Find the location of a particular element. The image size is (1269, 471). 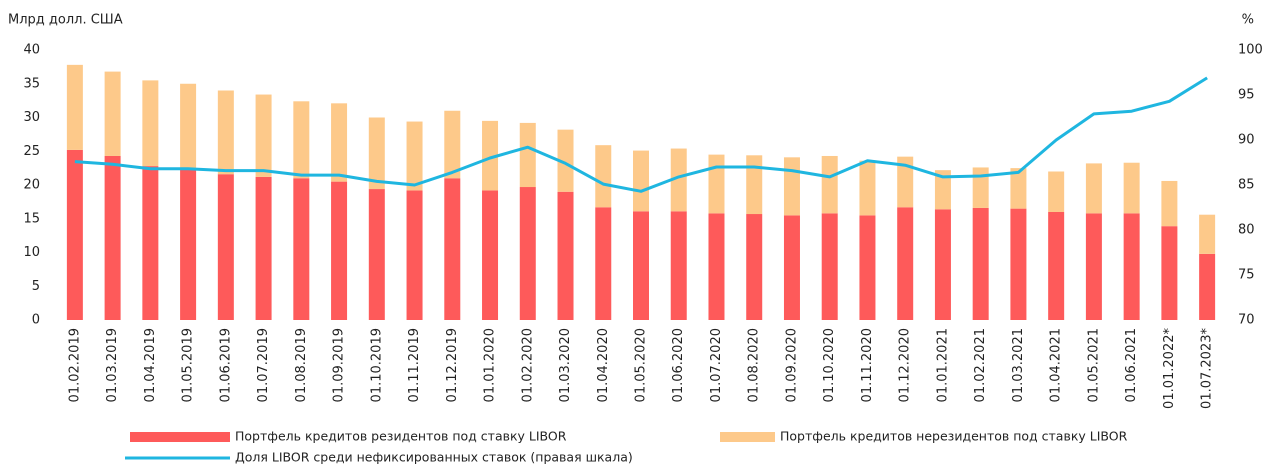

y-tick-label: 30 is located at coordinates (31, 117).